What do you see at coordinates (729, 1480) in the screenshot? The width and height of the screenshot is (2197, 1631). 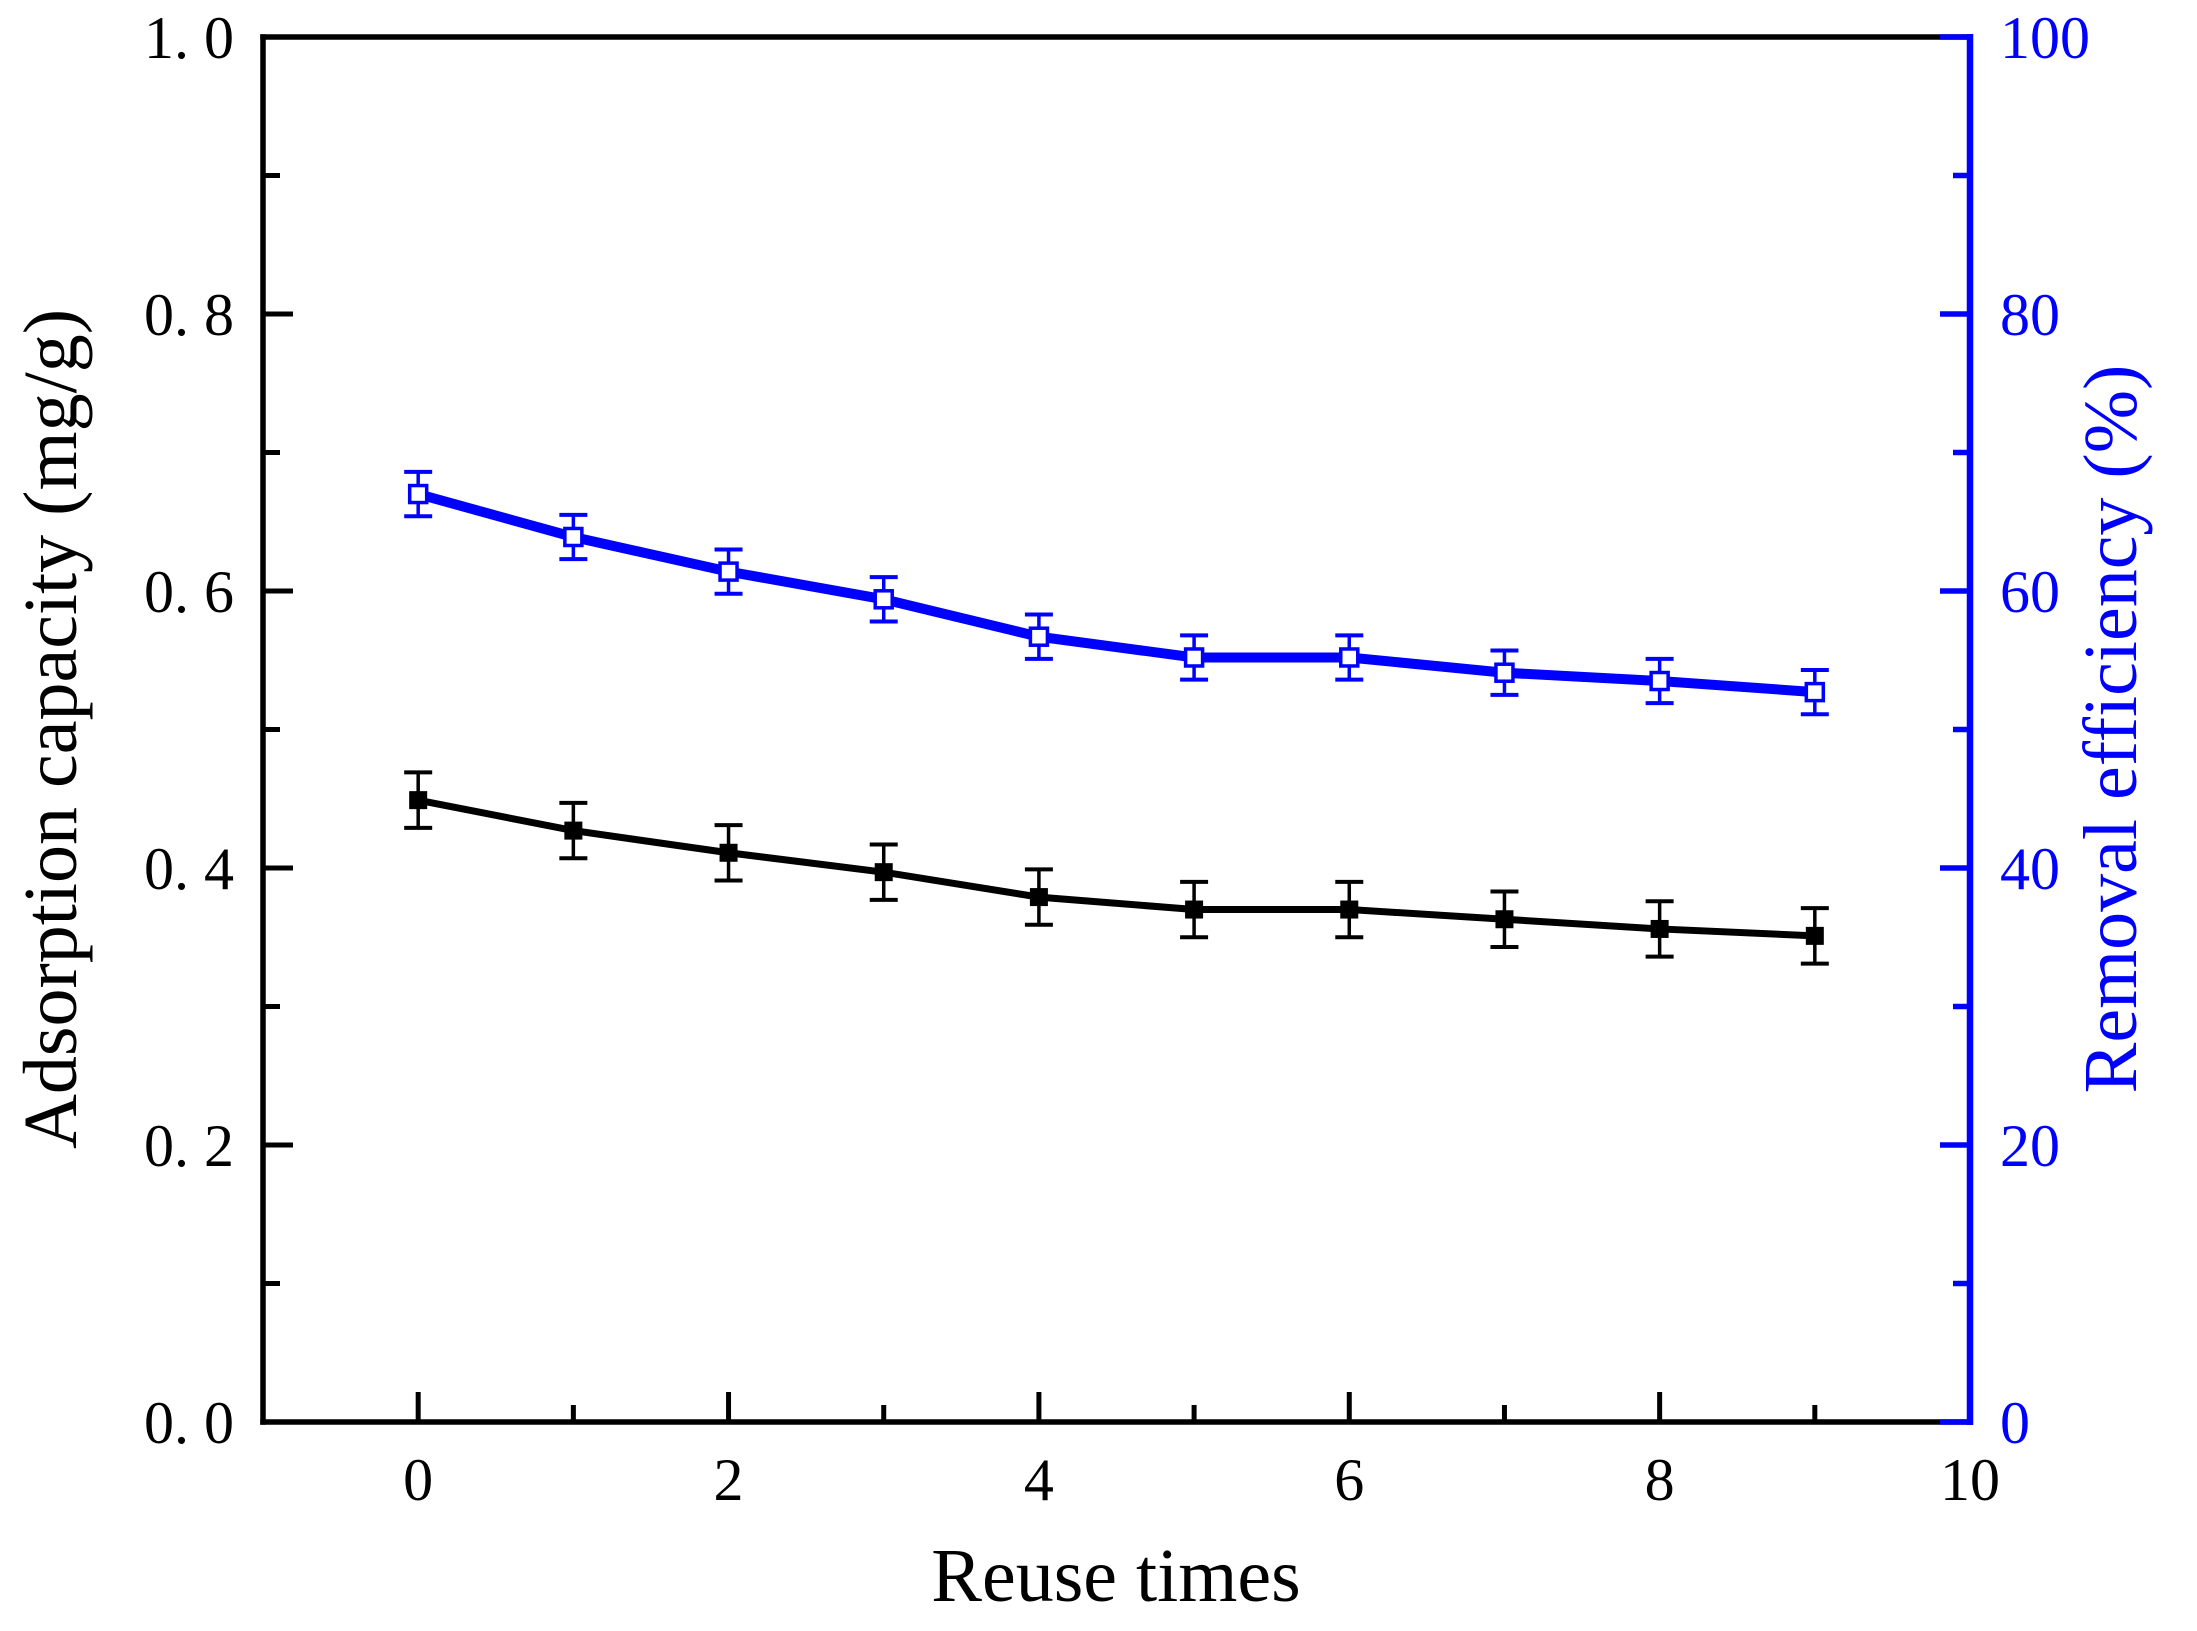 I see `x-axis-tick-label: 2` at bounding box center [729, 1480].